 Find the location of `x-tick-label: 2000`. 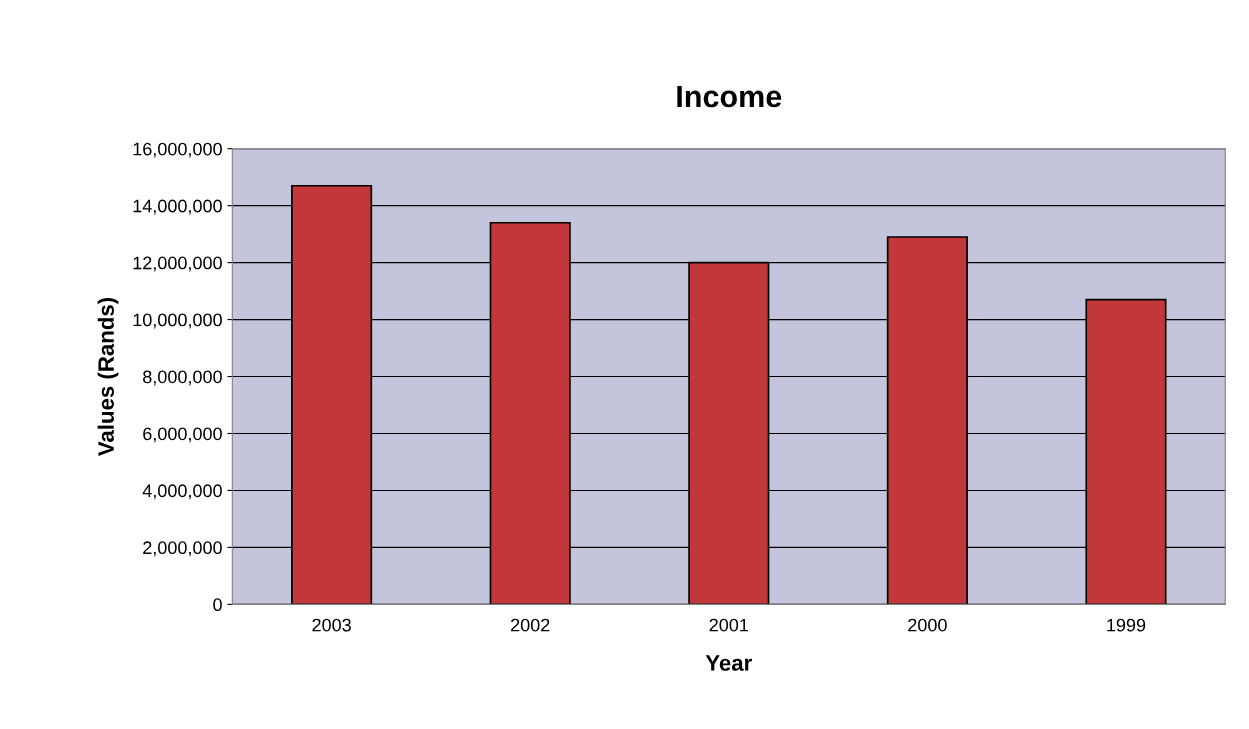

x-tick-label: 2000 is located at coordinates (927, 625).